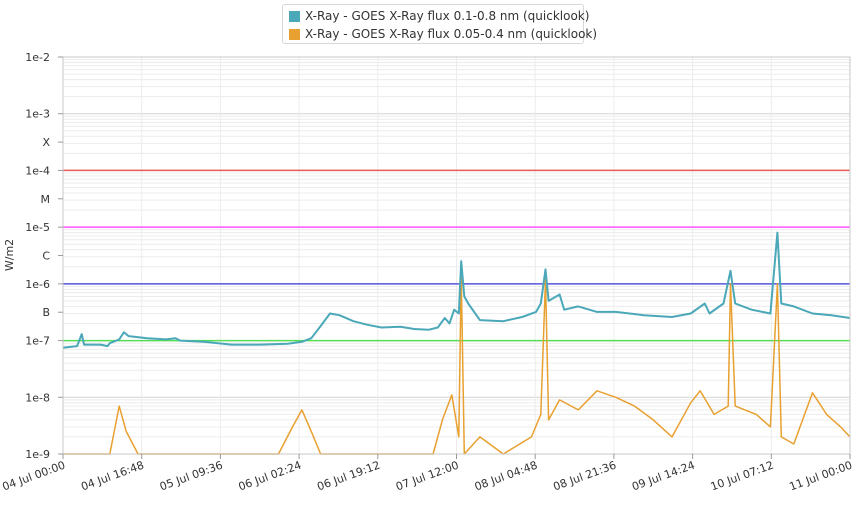 This screenshot has width=861, height=513. I want to click on y-tick-label: 1e-4, so click(37, 170).